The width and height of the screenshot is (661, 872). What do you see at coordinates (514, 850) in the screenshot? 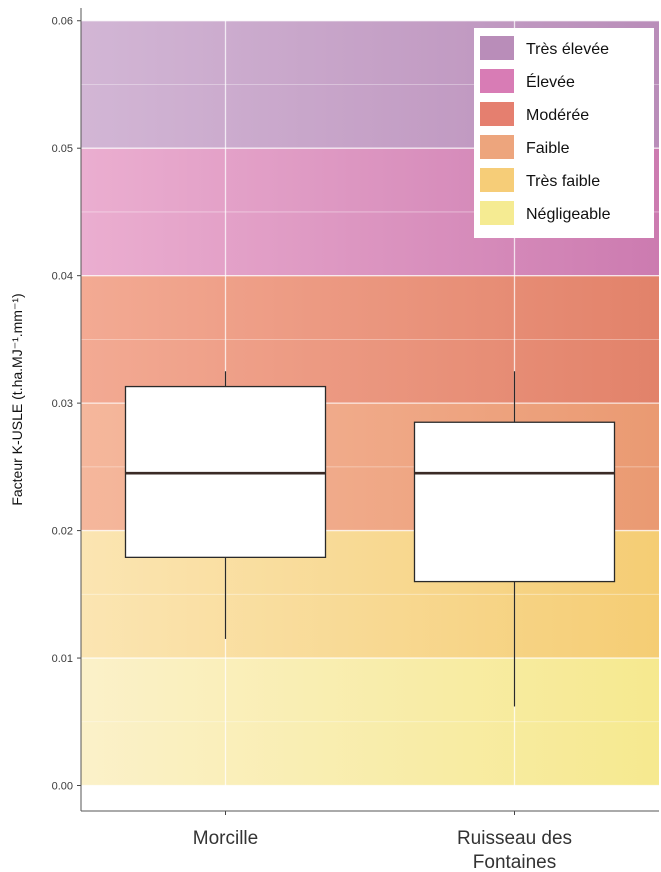
I see `x-category-label: Ruisseau des Fontaines` at bounding box center [514, 850].